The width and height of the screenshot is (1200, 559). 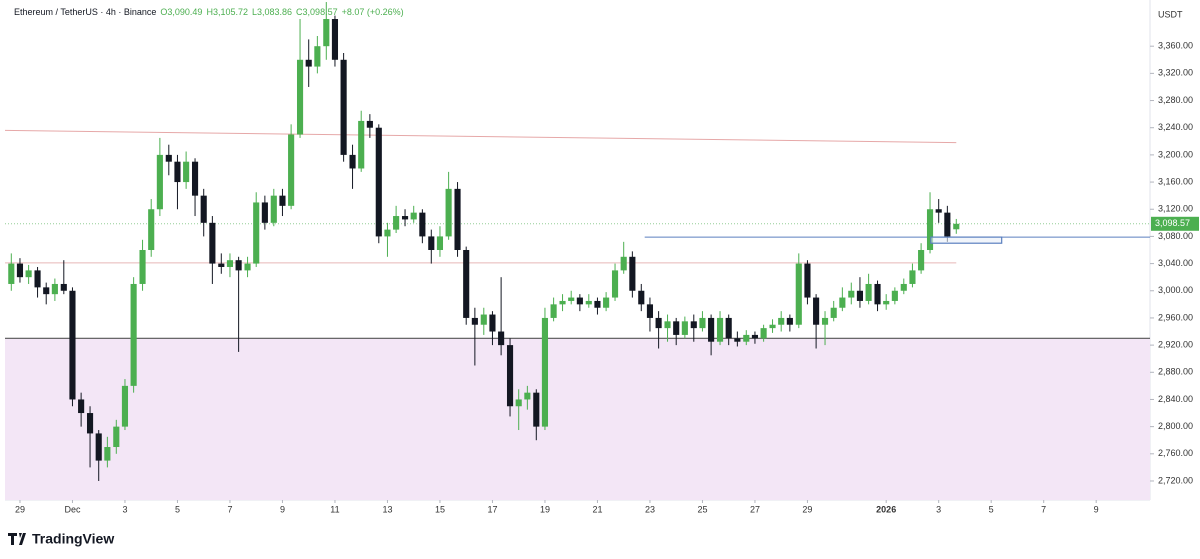 What do you see at coordinates (480, 136) in the screenshot?
I see `sloped-line` at bounding box center [480, 136].